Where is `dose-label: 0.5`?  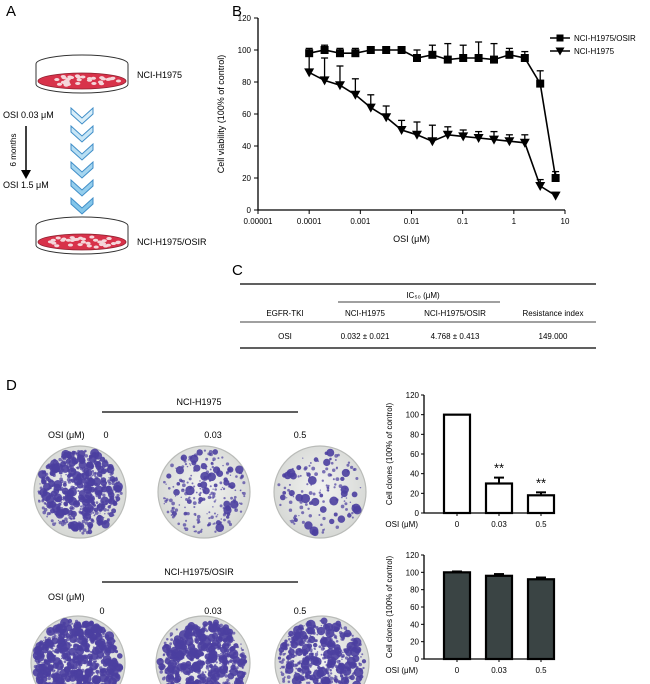
dose-label: 0.5 is located at coordinates (300, 435).